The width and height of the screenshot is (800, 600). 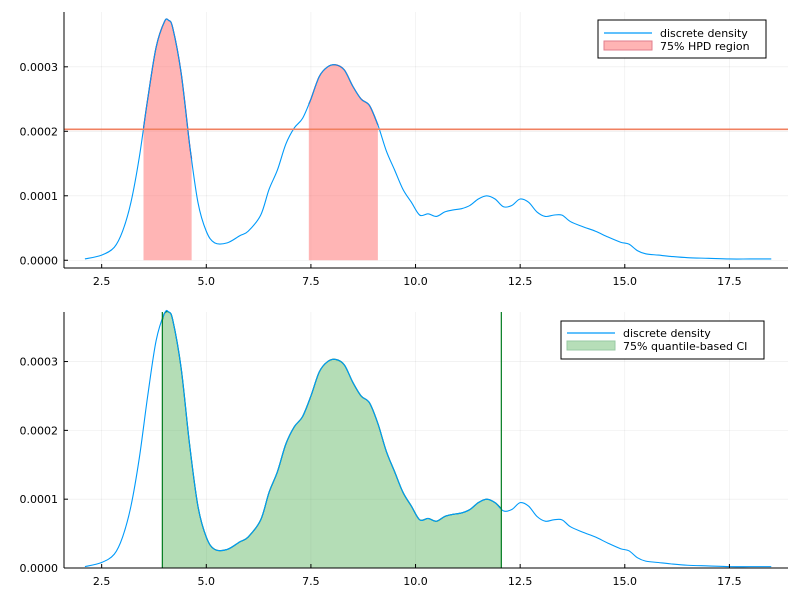 I want to click on bottom-y-tick-label: 0.0000, so click(x=39, y=568).